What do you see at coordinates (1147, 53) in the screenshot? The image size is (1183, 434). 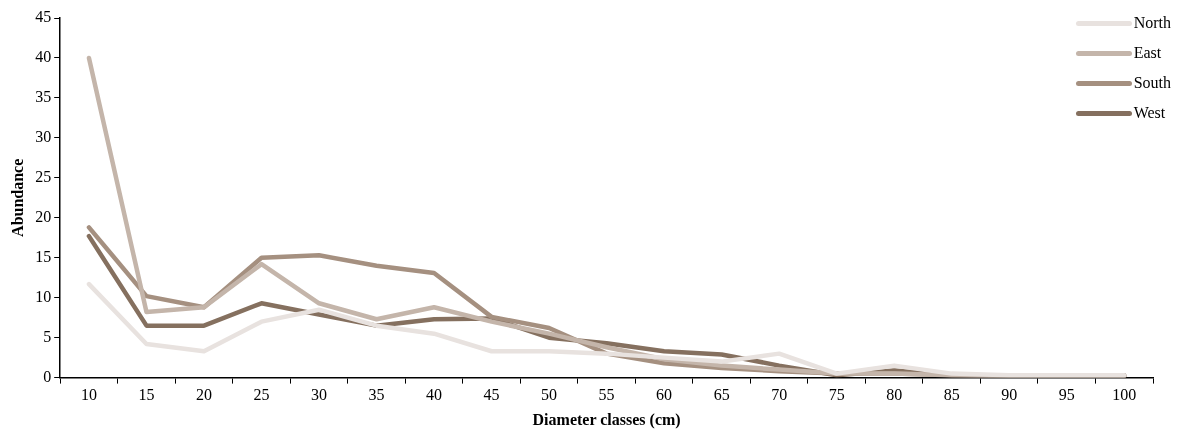 I see `legend-label: East` at bounding box center [1147, 53].